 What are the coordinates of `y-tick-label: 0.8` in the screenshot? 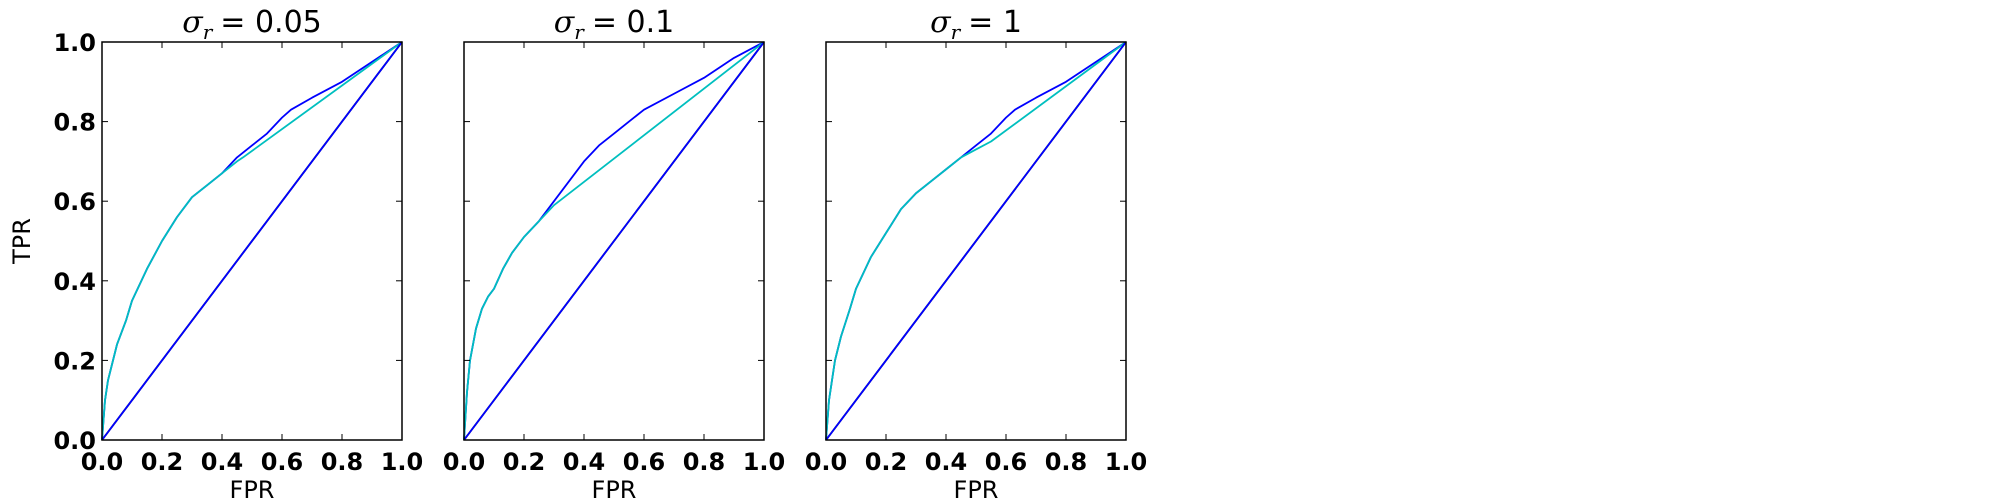 It's located at (74, 123).